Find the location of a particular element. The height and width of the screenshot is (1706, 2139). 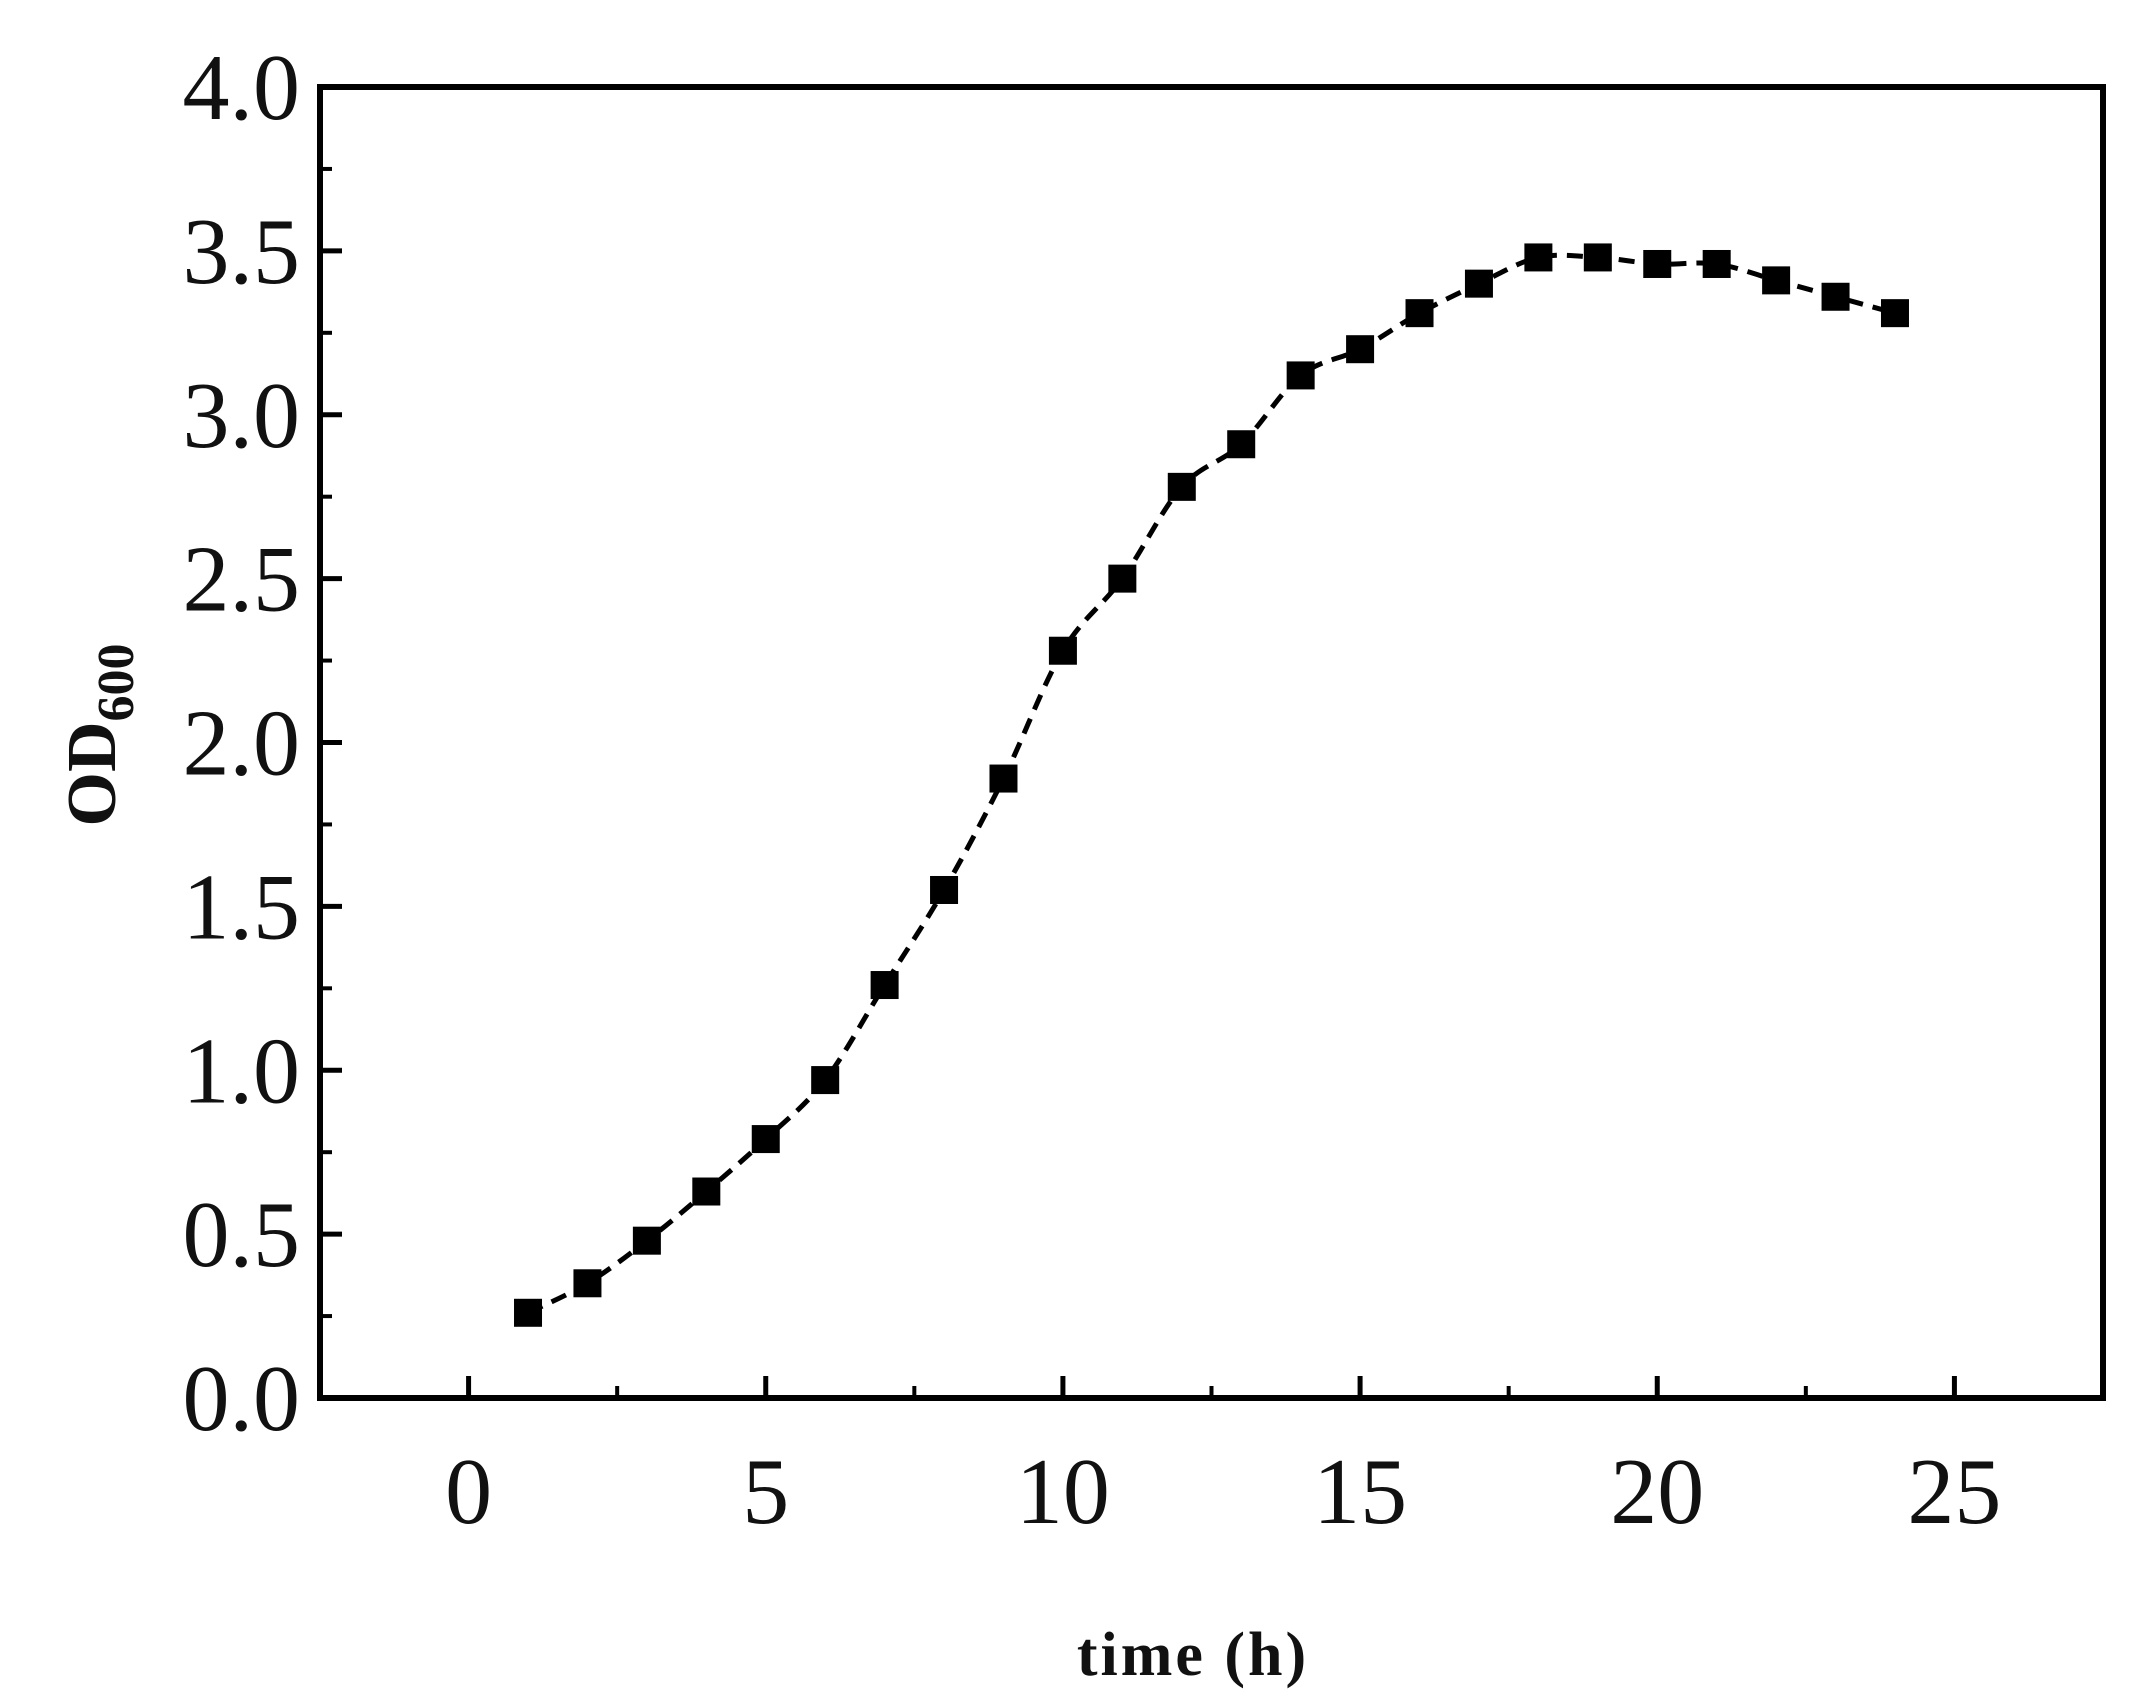

y-tick-label: 1.5 is located at coordinates (242, 907).